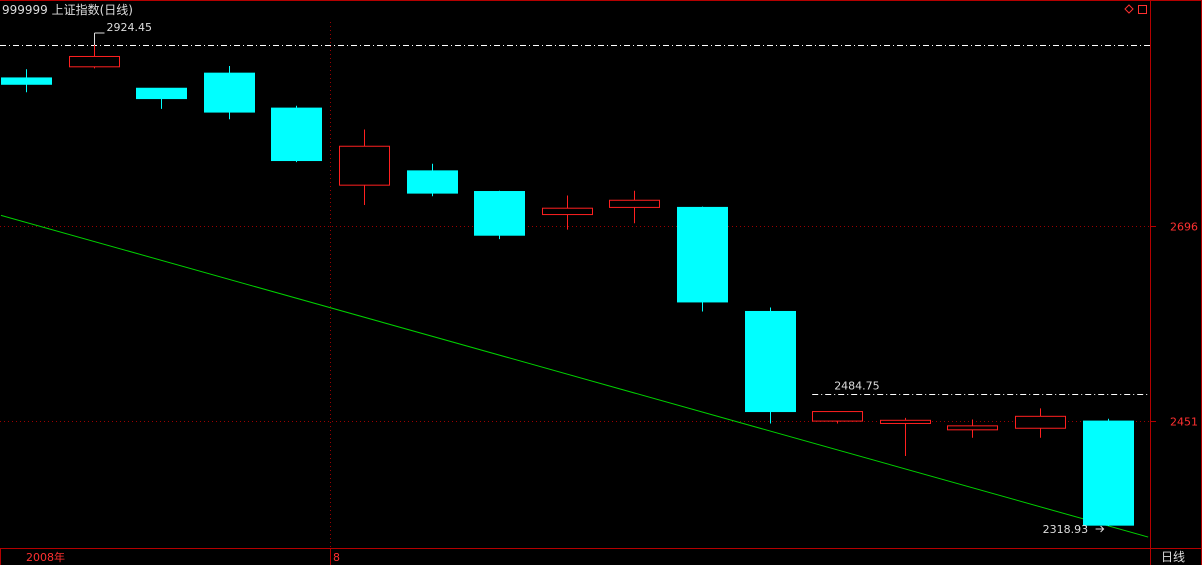  I want to click on reference-line-label: 2484.75, so click(857, 386).